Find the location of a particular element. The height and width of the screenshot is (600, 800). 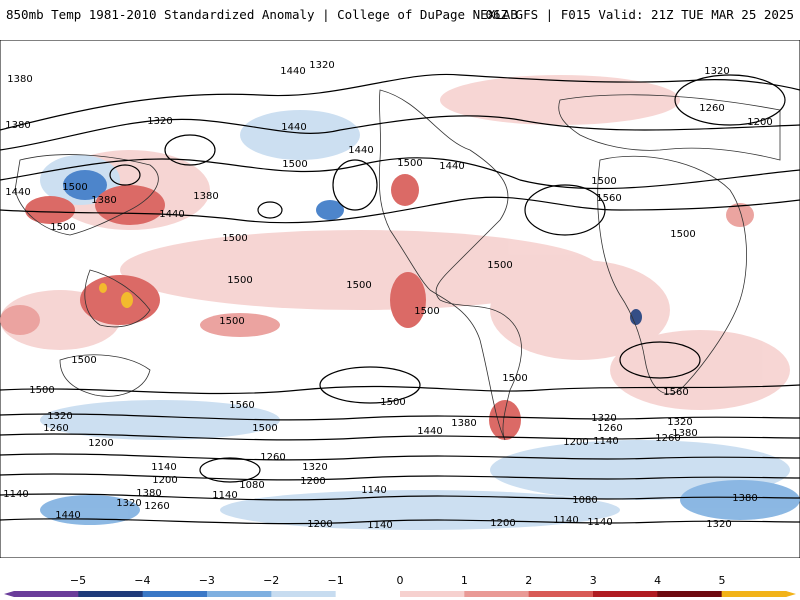

colorbar-min-arrow is located at coordinates (9, 594).